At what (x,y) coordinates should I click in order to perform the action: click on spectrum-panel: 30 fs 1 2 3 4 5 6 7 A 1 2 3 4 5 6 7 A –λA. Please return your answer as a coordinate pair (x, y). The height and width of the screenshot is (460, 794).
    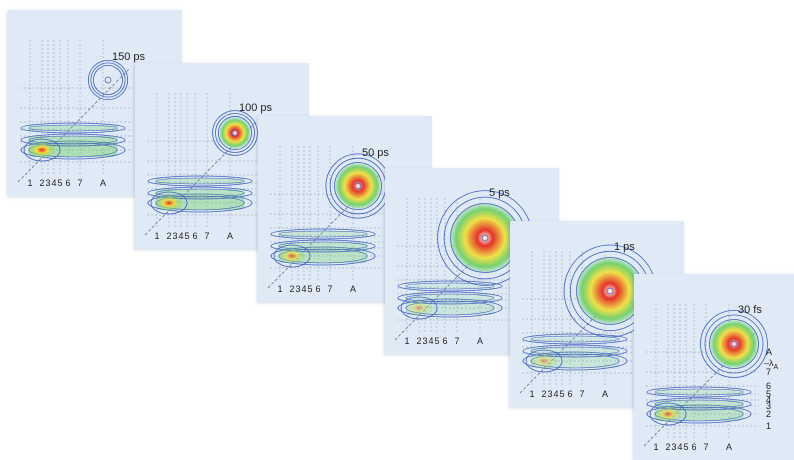
    Looking at the image, I should click on (714, 367).